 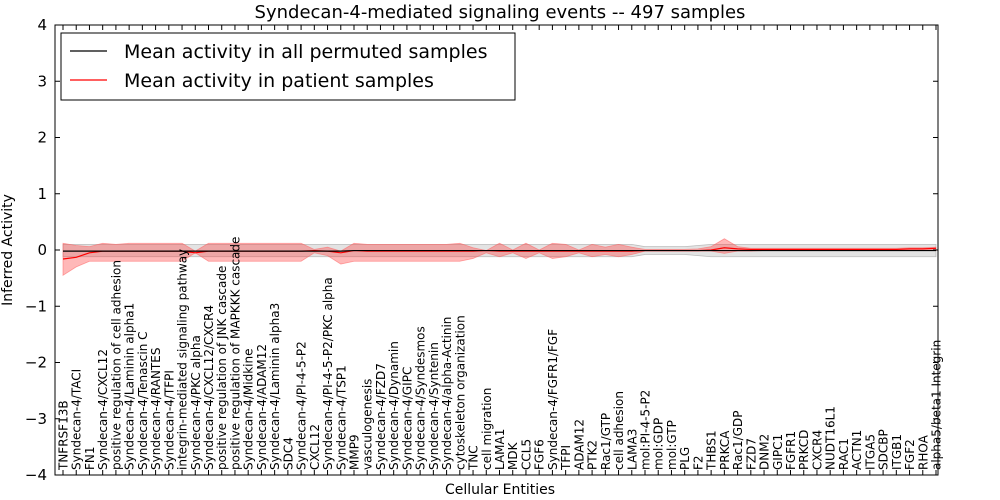 What do you see at coordinates (42, 194) in the screenshot?
I see `y-tick-label: 1` at bounding box center [42, 194].